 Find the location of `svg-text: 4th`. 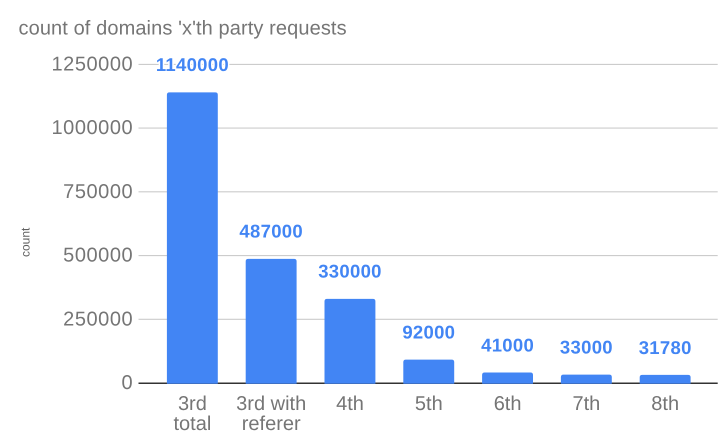

svg-text: 4th is located at coordinates (350, 404).